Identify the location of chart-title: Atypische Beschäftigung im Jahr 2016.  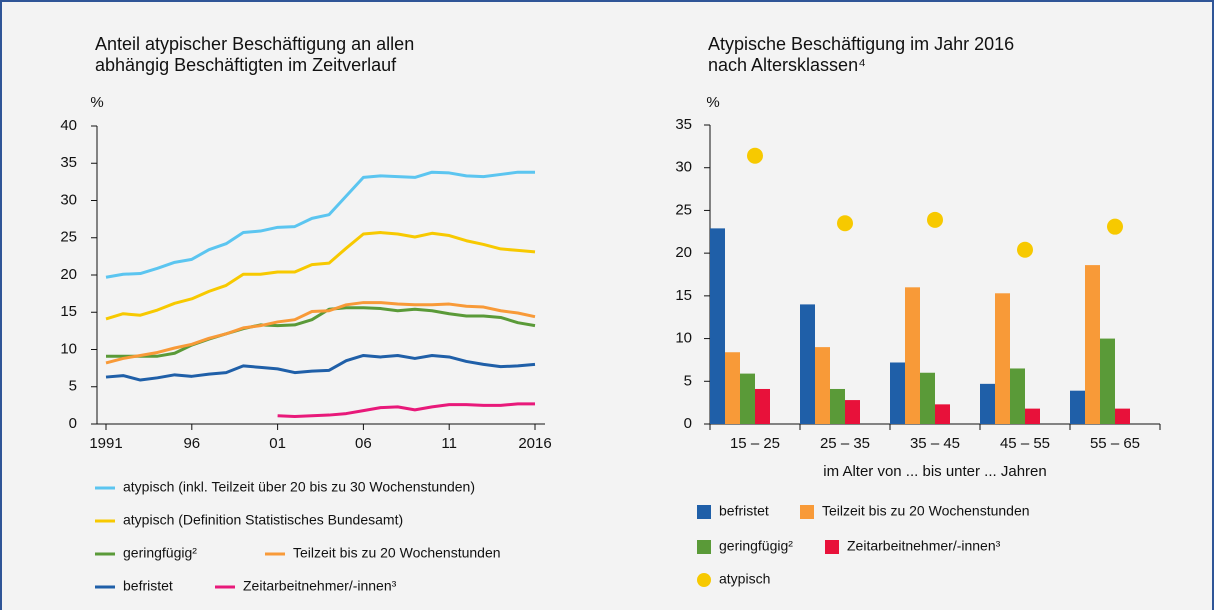
(861, 44).